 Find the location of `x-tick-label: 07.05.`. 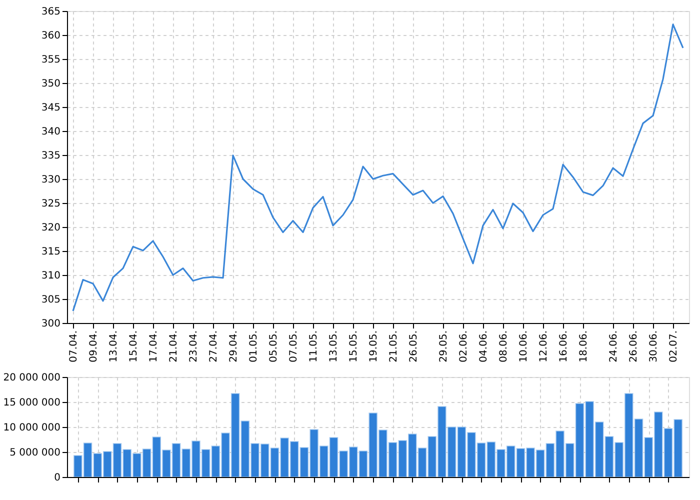

x-tick-label: 07.05. is located at coordinates (294, 346).